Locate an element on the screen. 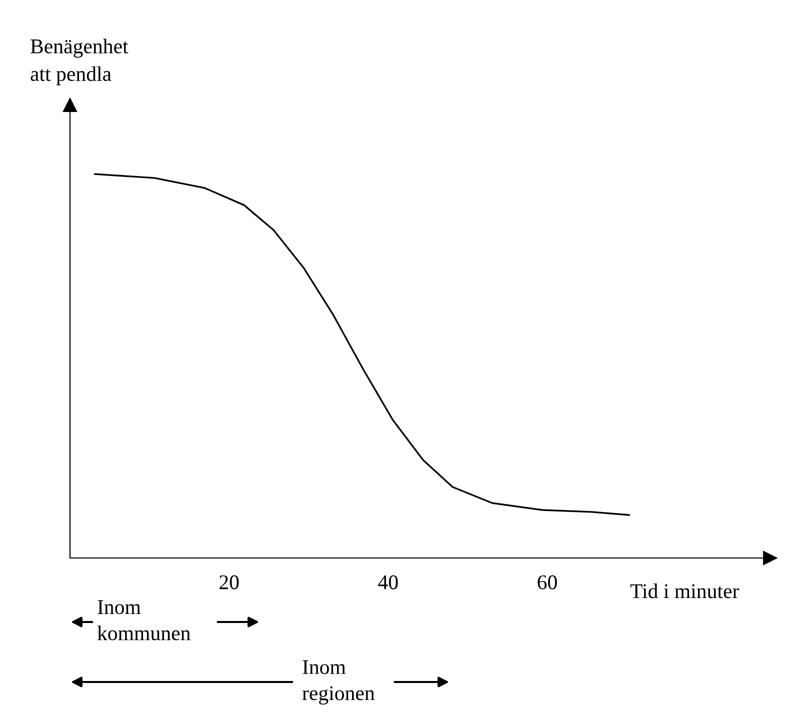 This screenshot has height=713, width=789. x-tick-label: 20 is located at coordinates (229, 582).